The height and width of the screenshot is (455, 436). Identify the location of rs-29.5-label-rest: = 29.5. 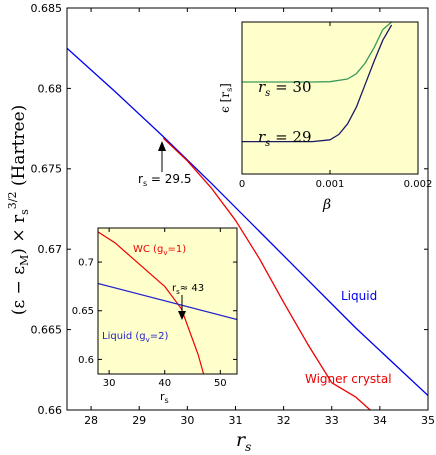
(169, 179).